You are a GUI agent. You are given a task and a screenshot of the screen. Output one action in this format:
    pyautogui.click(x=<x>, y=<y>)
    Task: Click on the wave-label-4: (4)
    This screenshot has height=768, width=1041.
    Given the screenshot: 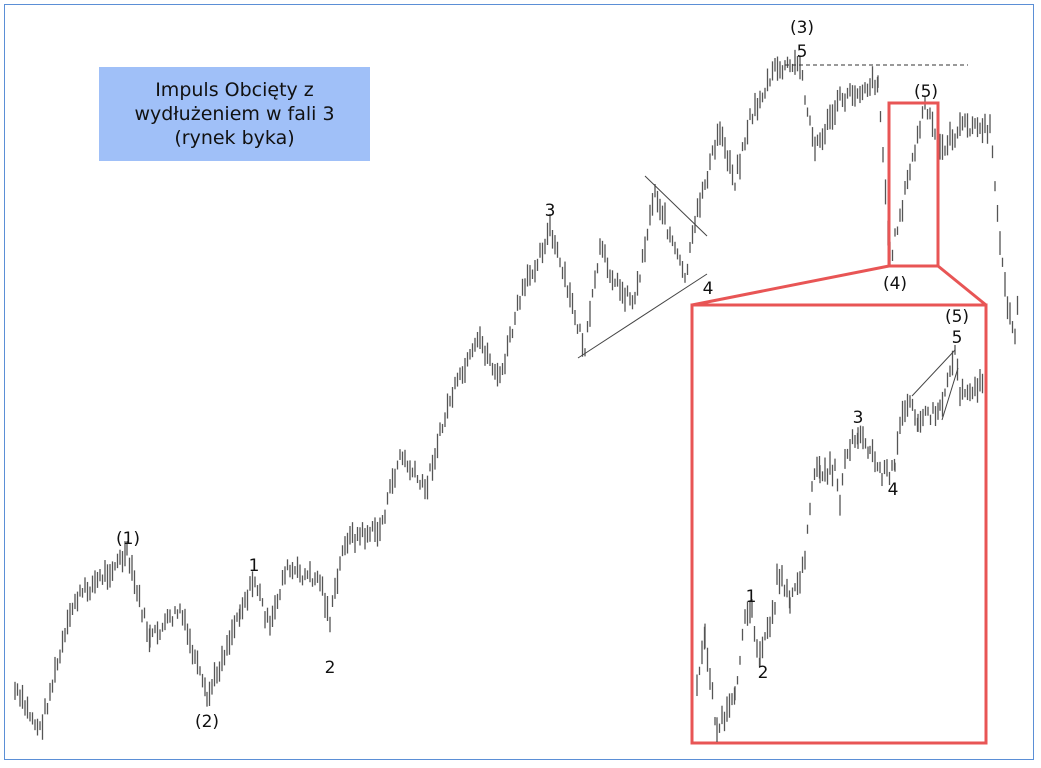 What is the action you would take?
    pyautogui.click(x=895, y=284)
    